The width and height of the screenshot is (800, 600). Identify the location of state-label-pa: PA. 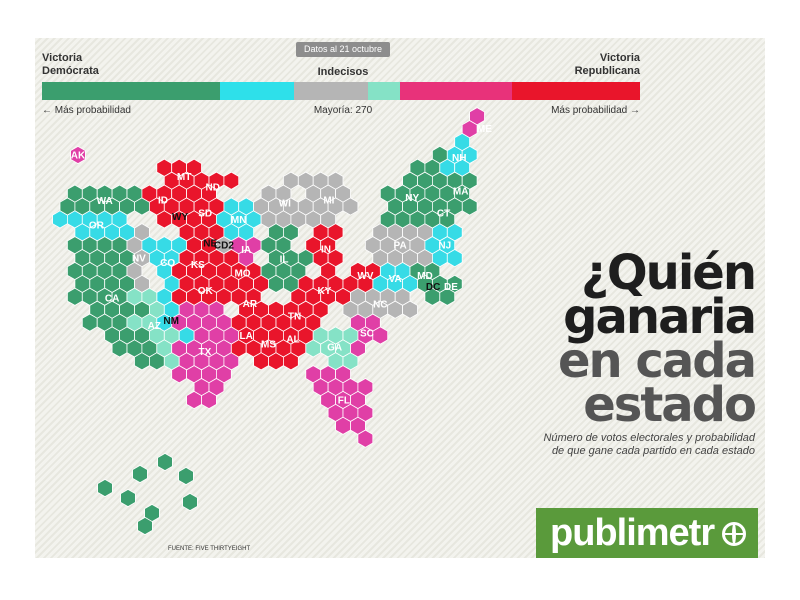
(400, 246).